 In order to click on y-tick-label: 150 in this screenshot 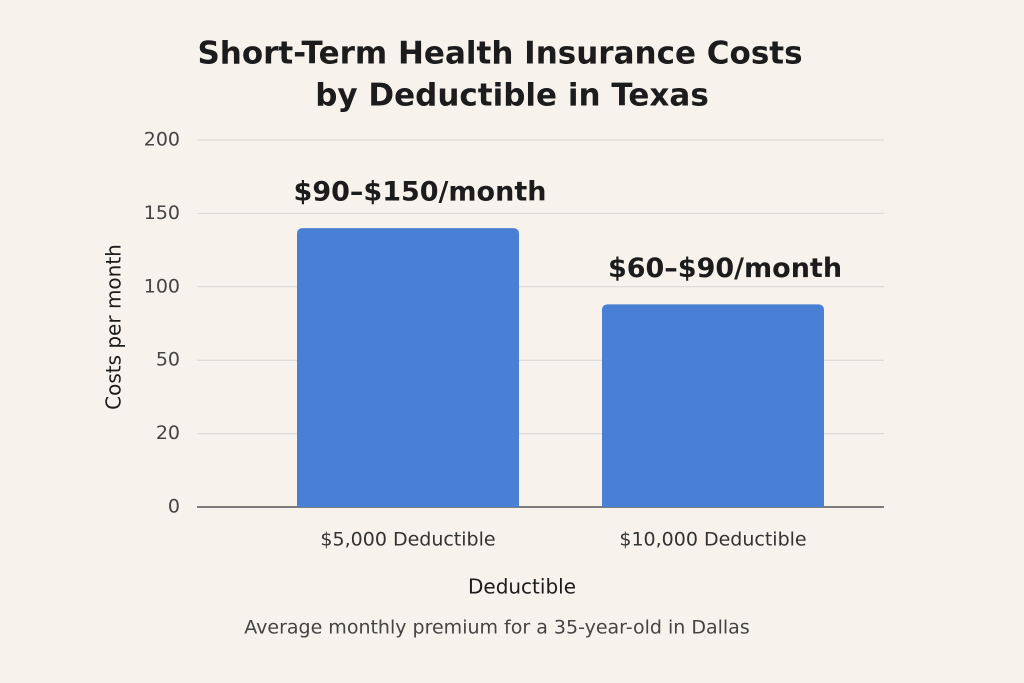, I will do `click(162, 213)`.